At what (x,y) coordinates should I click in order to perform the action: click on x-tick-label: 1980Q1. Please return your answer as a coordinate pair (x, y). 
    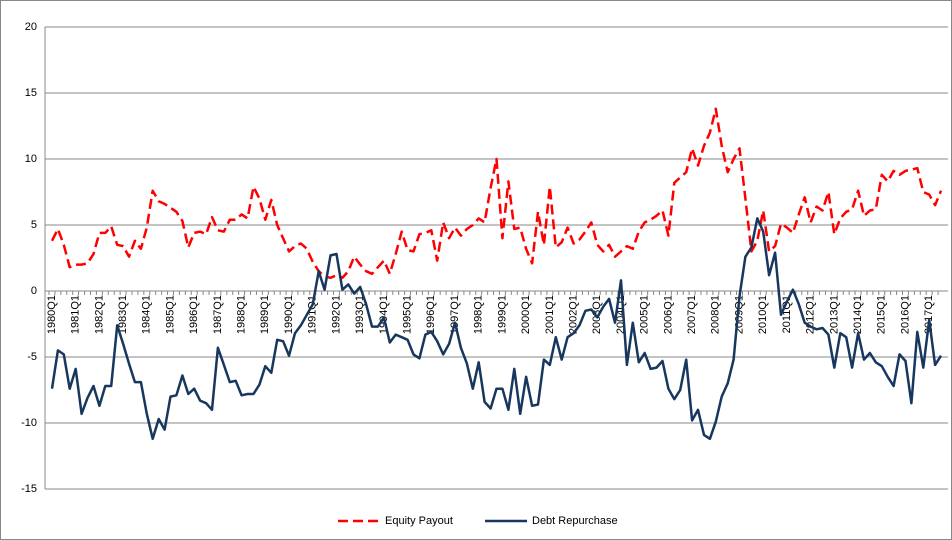
    Looking at the image, I should click on (52, 314).